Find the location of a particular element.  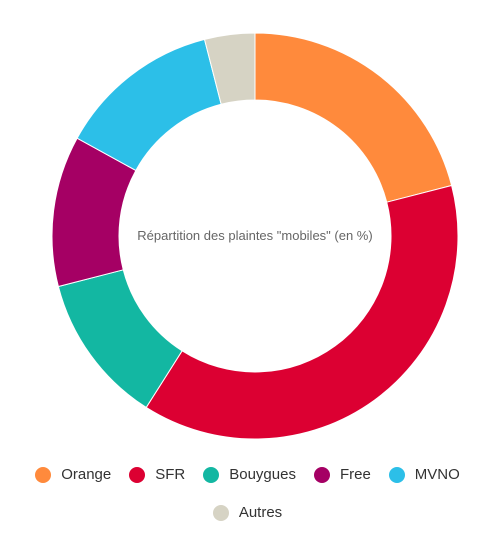

legend-item-bouygues: Bouygues is located at coordinates (249, 474).